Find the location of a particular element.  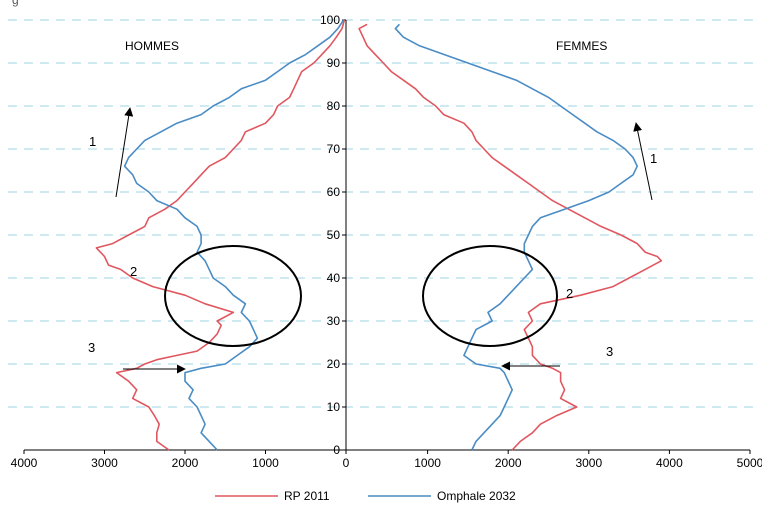

x-tick-label-hommes: 2000 is located at coordinates (185, 463).